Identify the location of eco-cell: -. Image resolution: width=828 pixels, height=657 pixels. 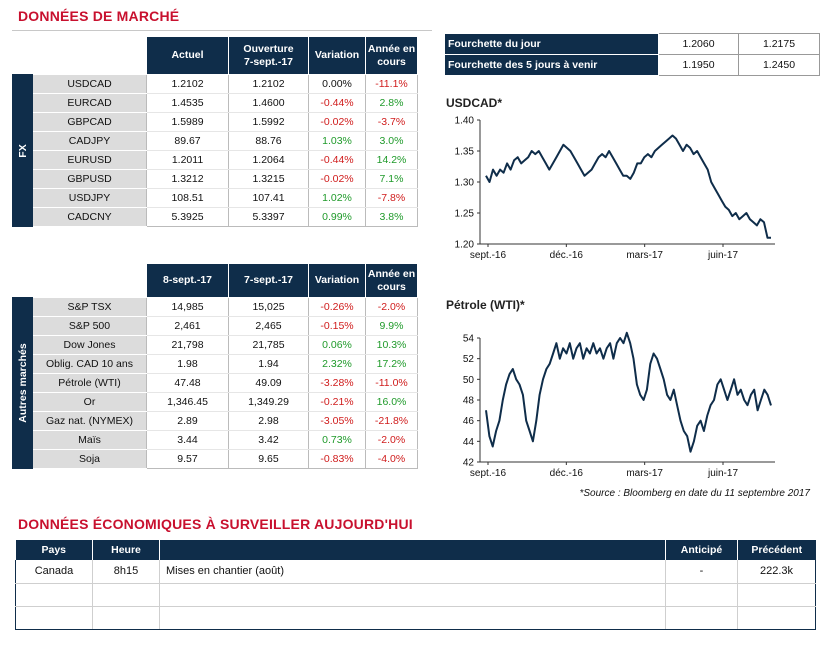
(701, 572).